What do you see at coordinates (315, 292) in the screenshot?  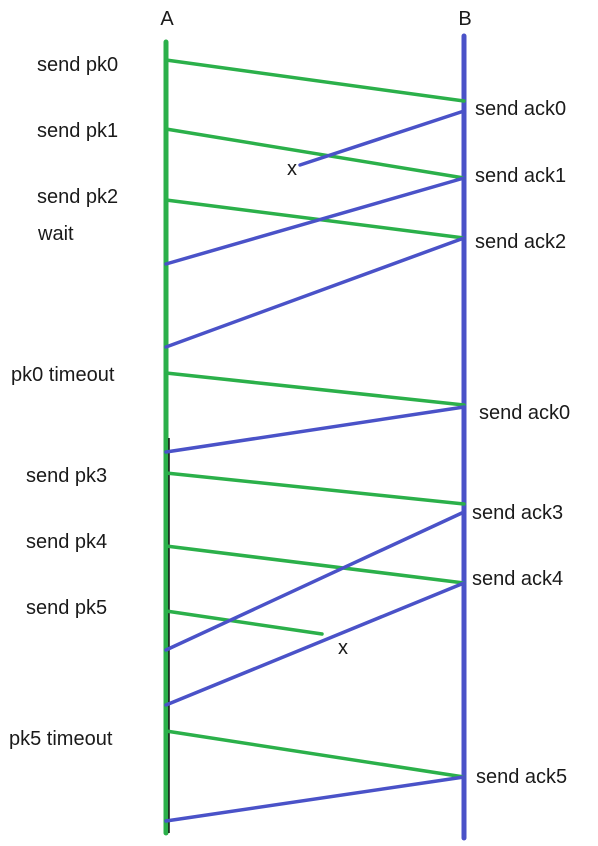 I see `message-arrow-ack2` at bounding box center [315, 292].